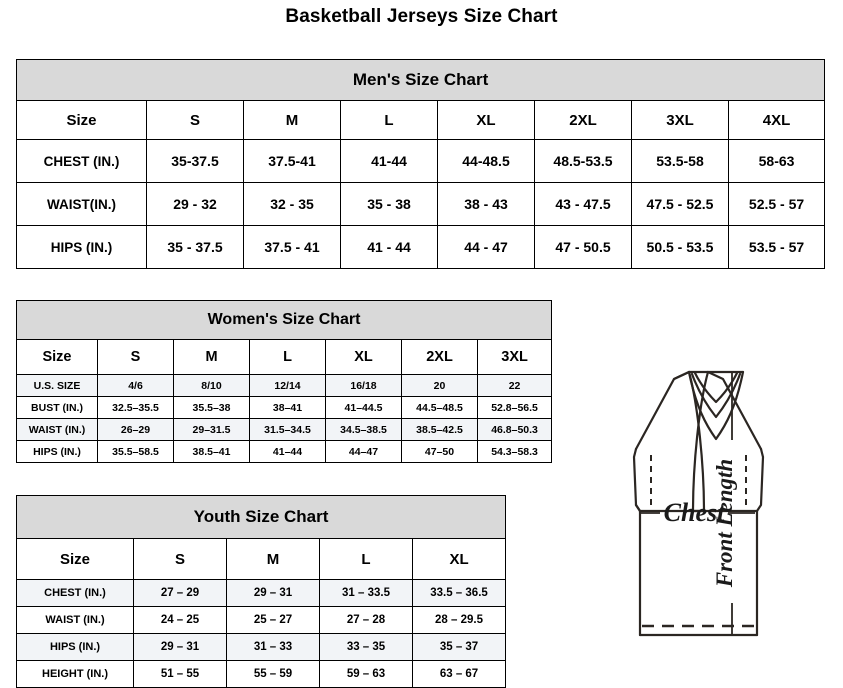 This screenshot has width=843, height=688. I want to click on mens-col-header-3xl: 3XL, so click(680, 120).